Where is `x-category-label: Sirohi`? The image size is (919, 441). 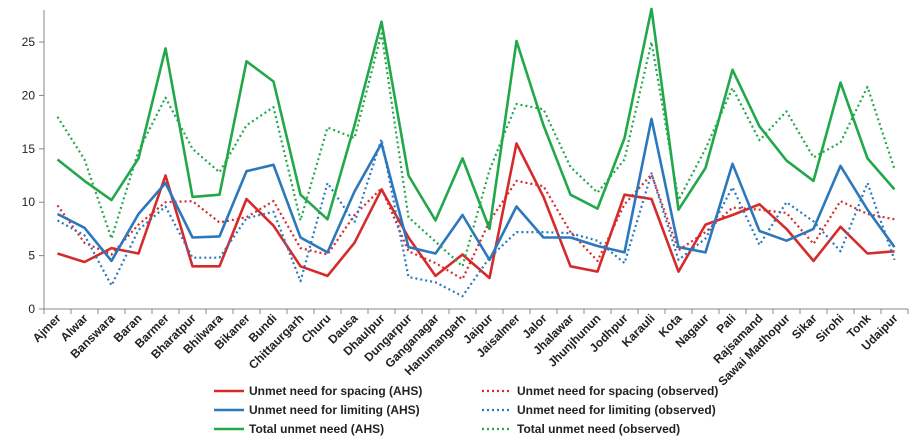
x-category-label: Sirohi is located at coordinates (830, 328).